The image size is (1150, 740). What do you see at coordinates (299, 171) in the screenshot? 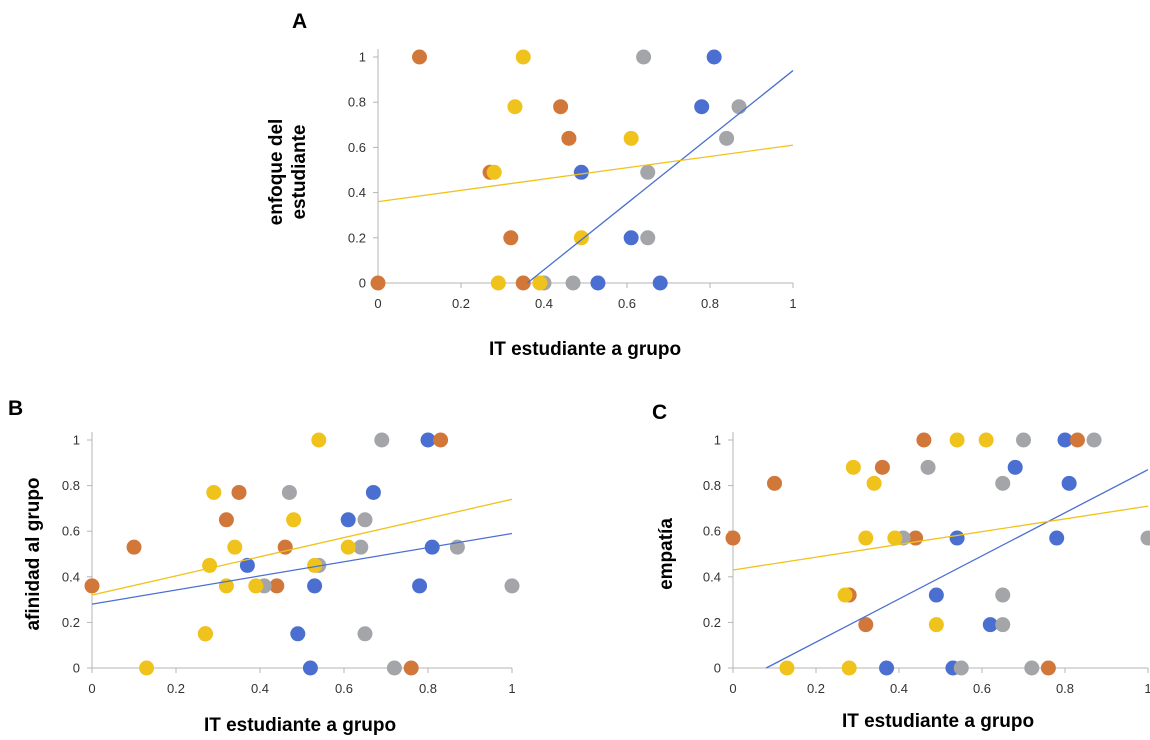
I see `y-axis-label-line-2: estudiante` at bounding box center [299, 171].